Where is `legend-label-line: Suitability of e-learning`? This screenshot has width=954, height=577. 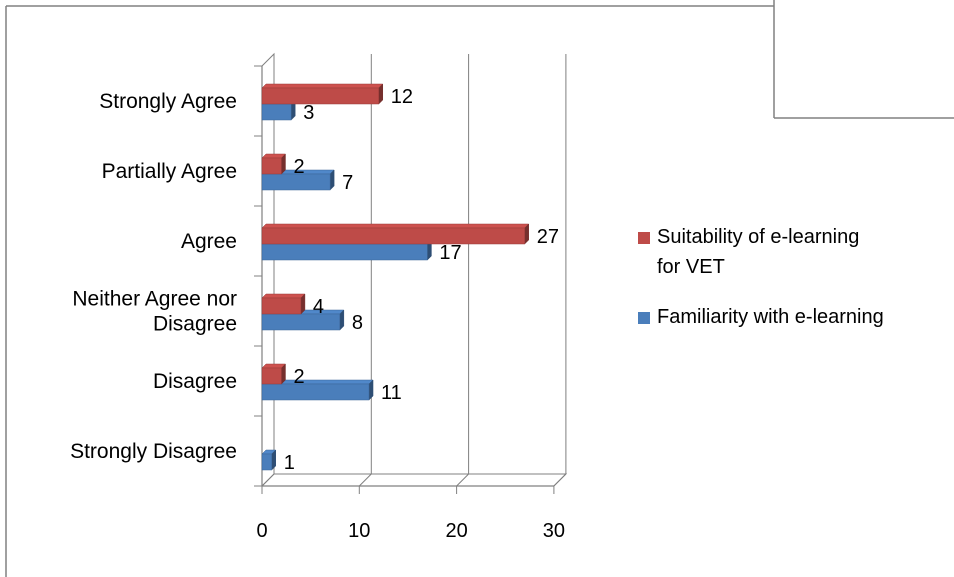
legend-label-line: Suitability of e-learning is located at coordinates (758, 237).